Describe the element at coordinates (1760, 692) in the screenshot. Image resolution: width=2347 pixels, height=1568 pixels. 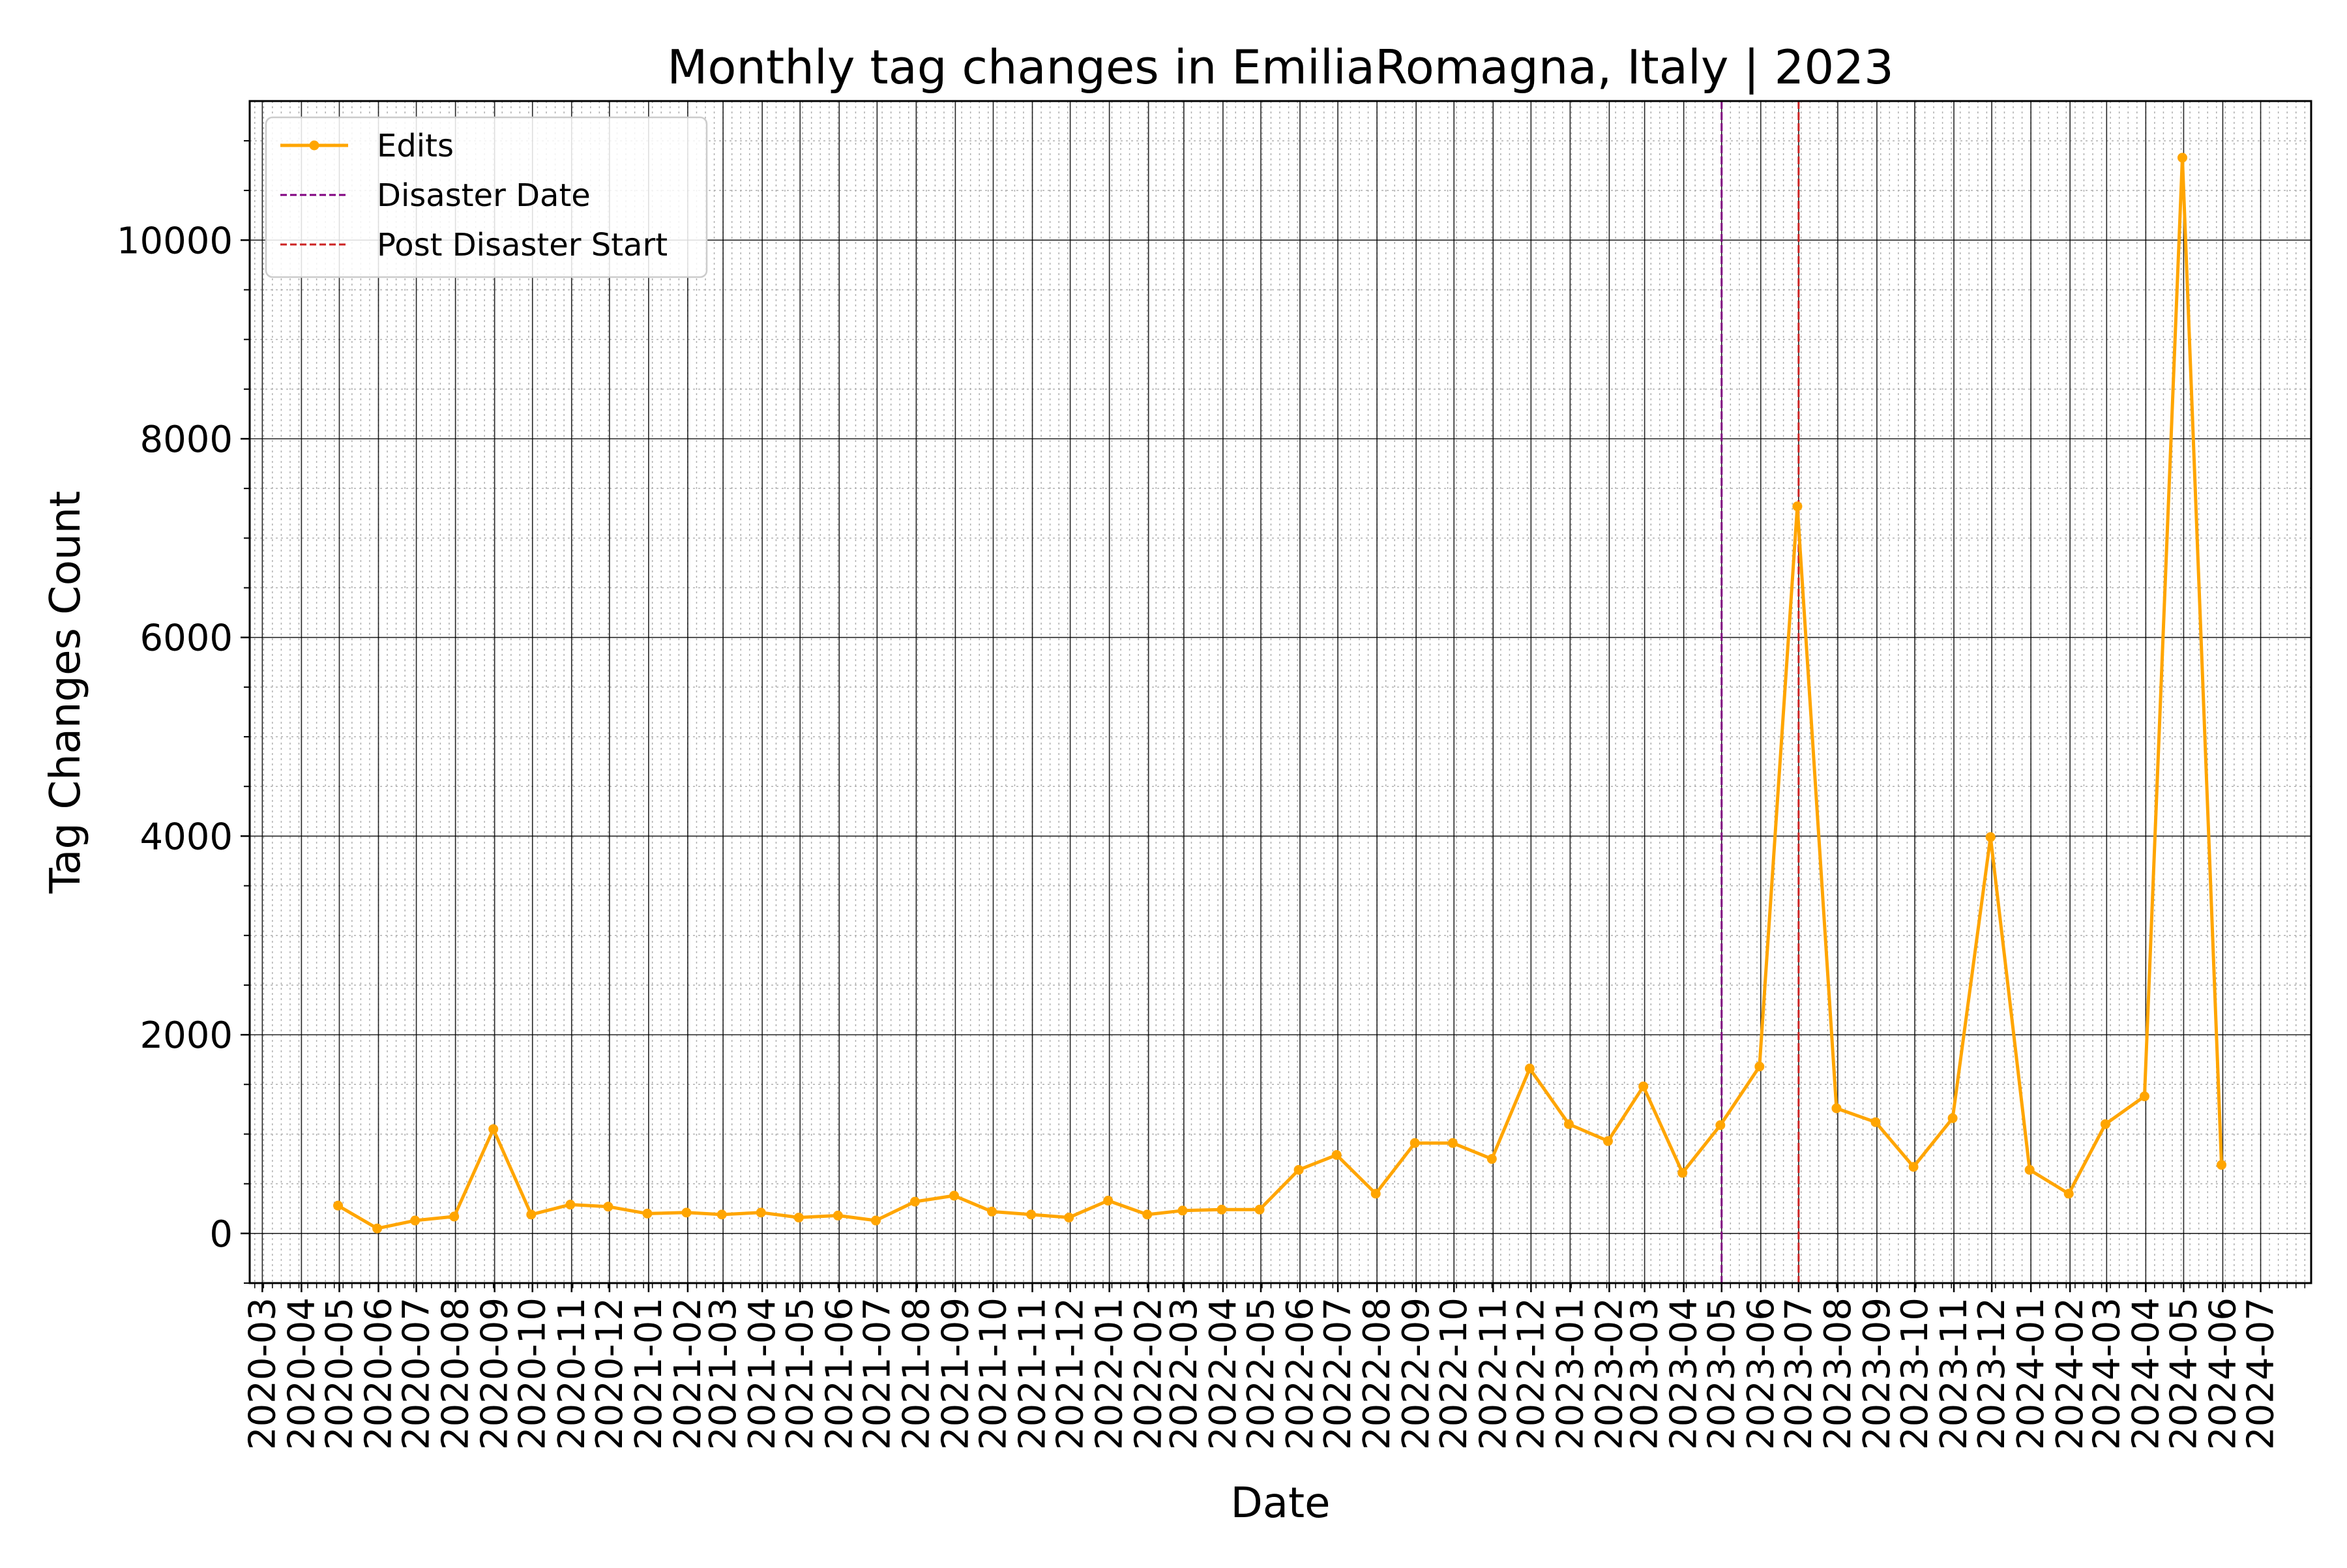
I see `reference-lines` at that location.